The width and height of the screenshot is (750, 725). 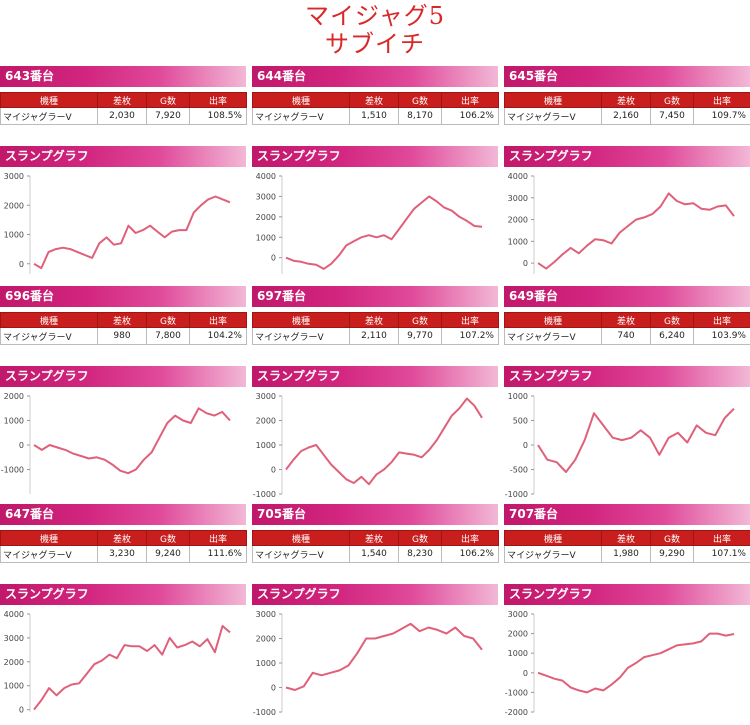 I want to click on cell-games: 7,450, so click(x=672, y=116).